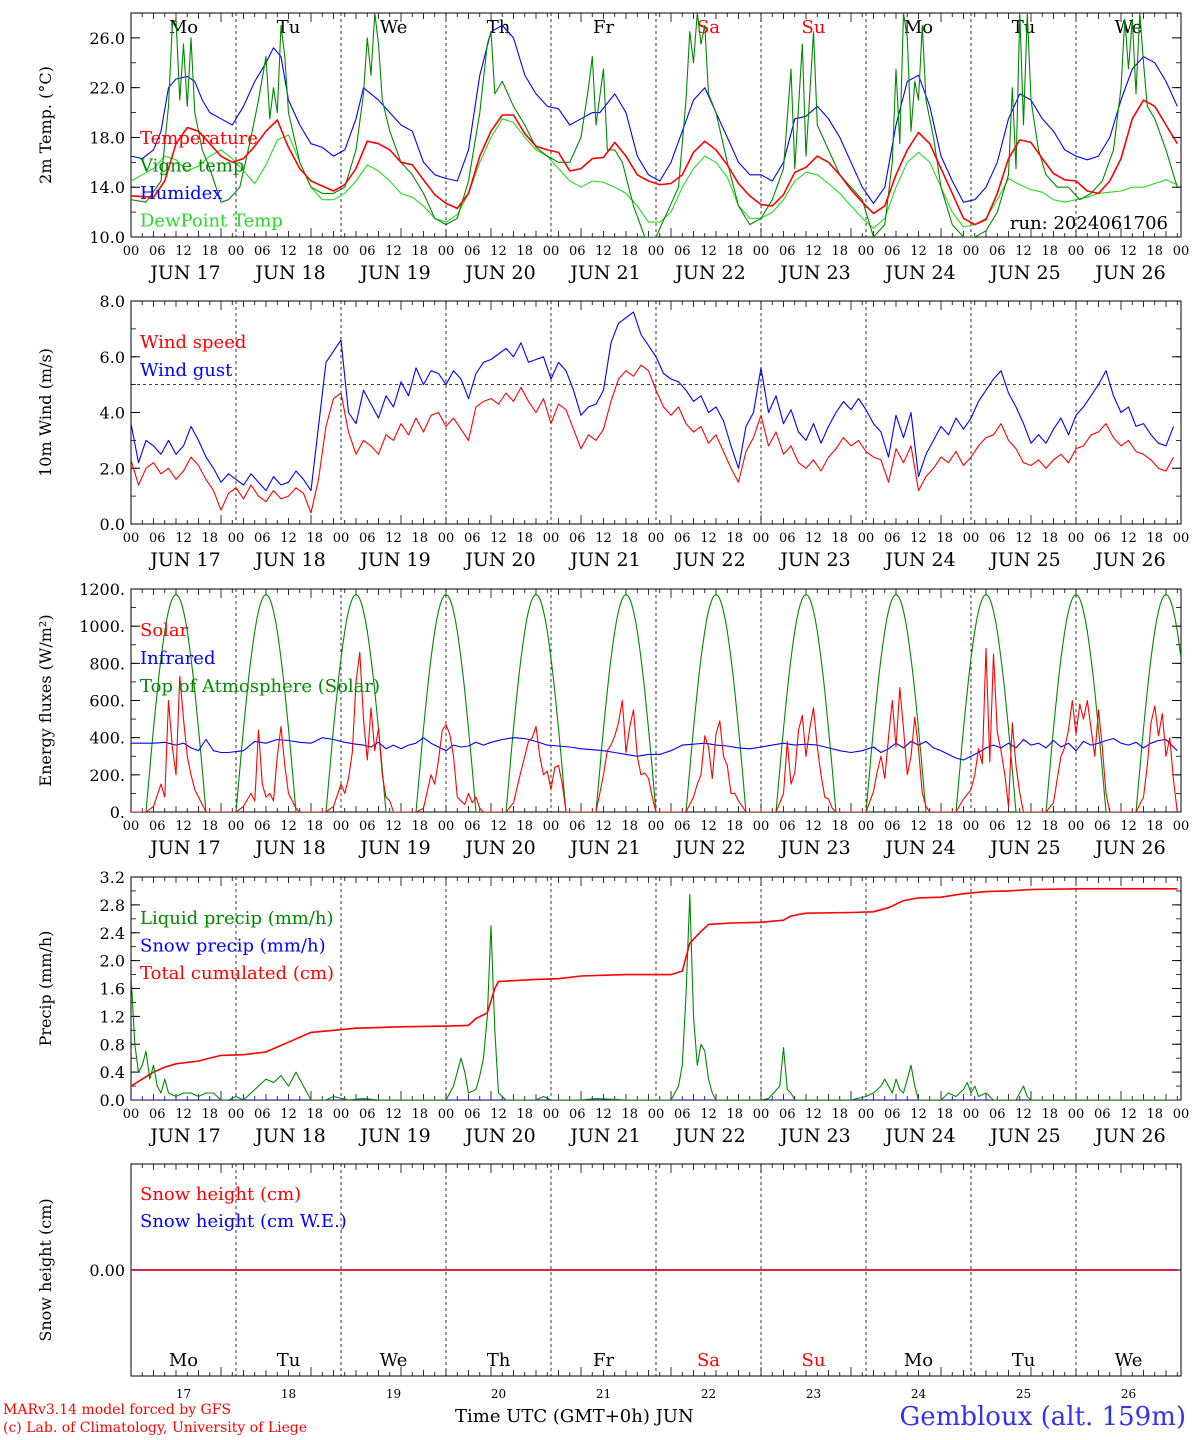  I want to click on legend-entry: Snow height (cm W.E.), so click(243, 1221).